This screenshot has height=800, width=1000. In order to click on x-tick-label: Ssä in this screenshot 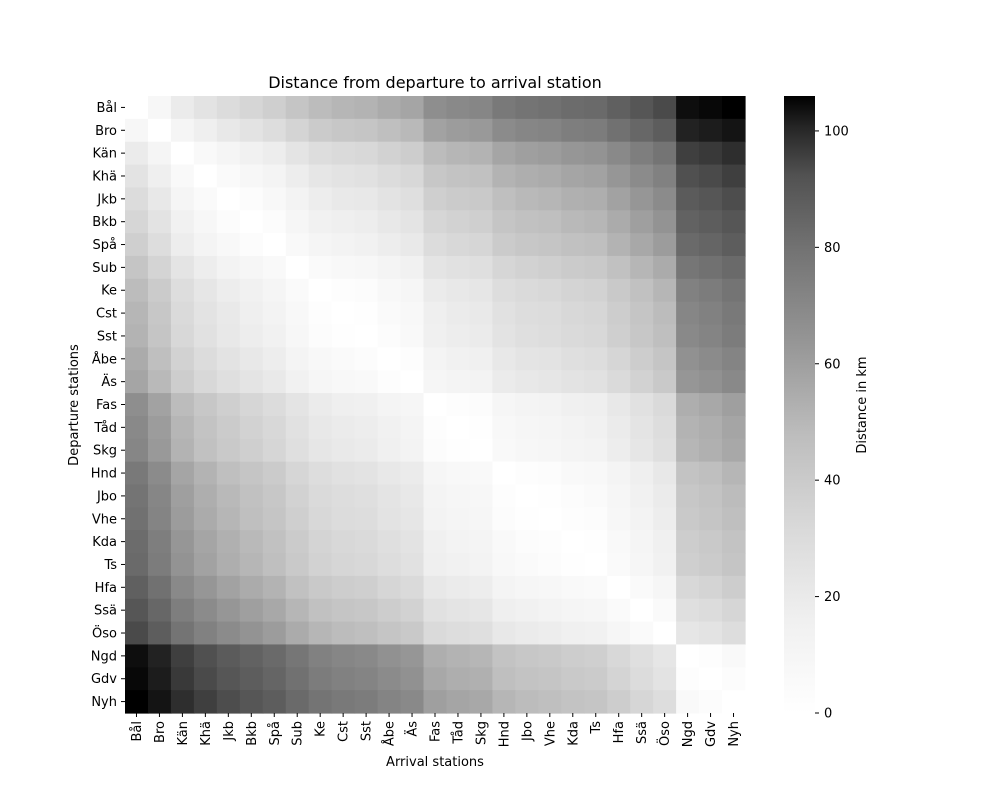, I will do `click(642, 732)`.